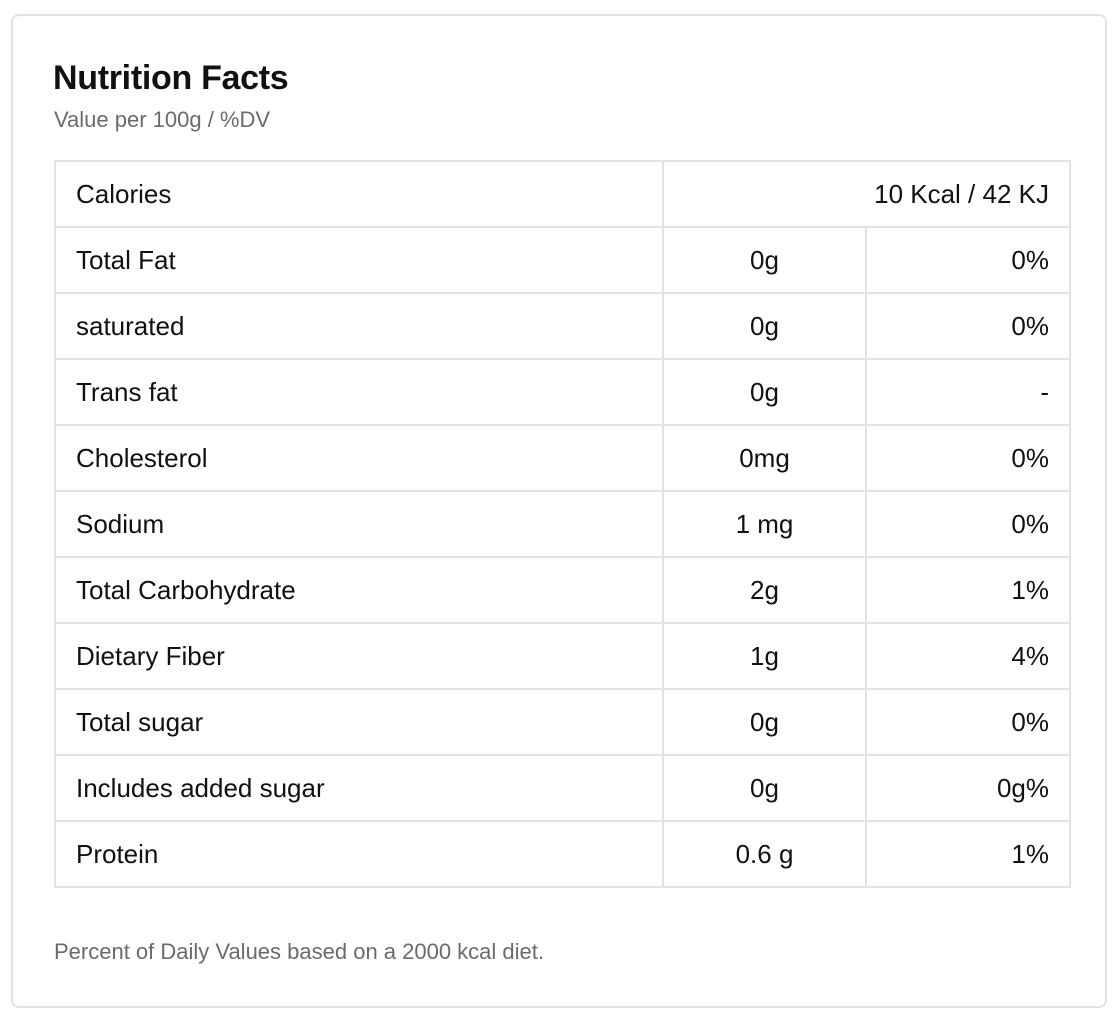  I want to click on nutrient-row: Sodium 1 mg 0%, so click(562, 524).